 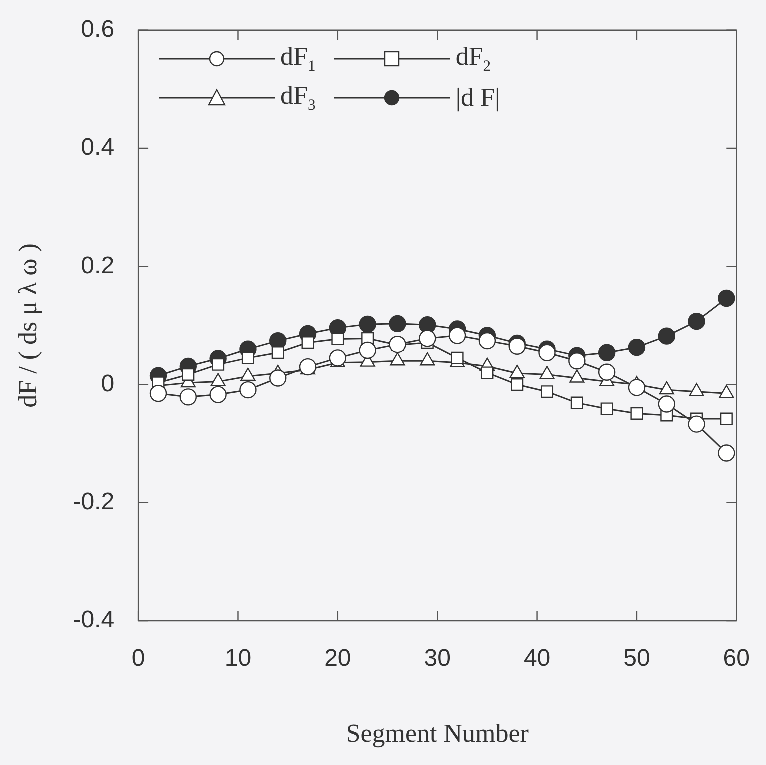 I want to click on x-tick-label: 60, so click(x=736, y=658).